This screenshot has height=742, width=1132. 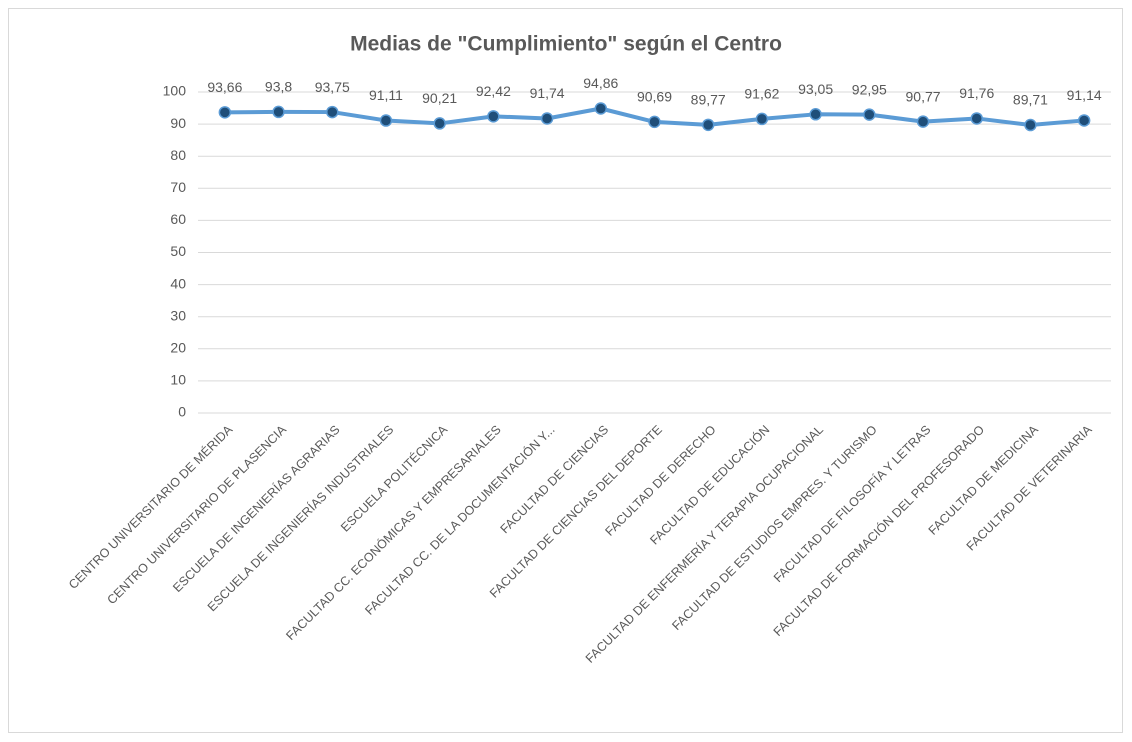 What do you see at coordinates (815, 89) in the screenshot?
I see `data-label: 93,05` at bounding box center [815, 89].